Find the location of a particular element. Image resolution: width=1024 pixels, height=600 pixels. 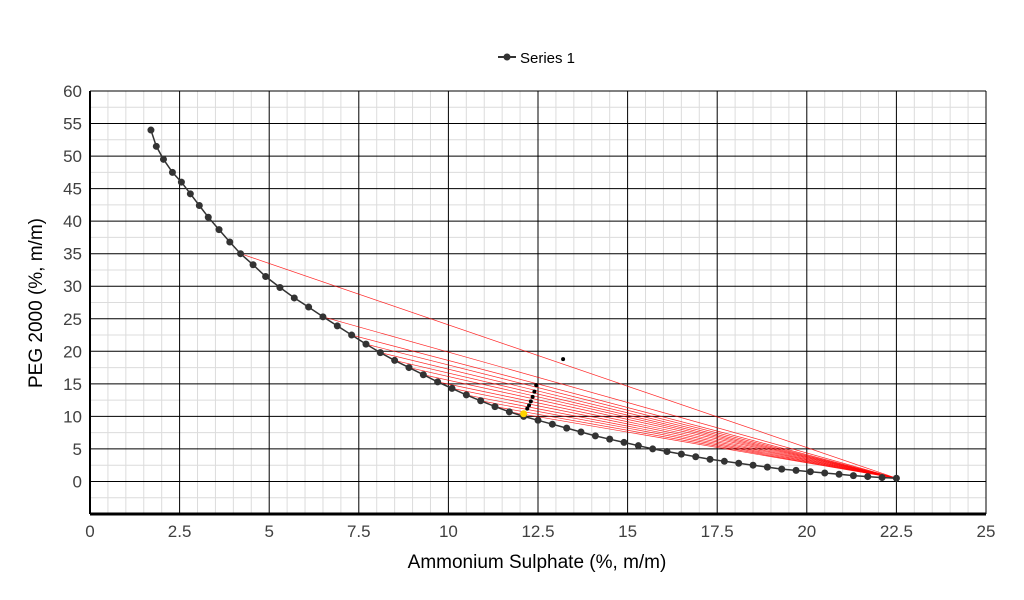

y-tick-label: 30 is located at coordinates (72, 286).